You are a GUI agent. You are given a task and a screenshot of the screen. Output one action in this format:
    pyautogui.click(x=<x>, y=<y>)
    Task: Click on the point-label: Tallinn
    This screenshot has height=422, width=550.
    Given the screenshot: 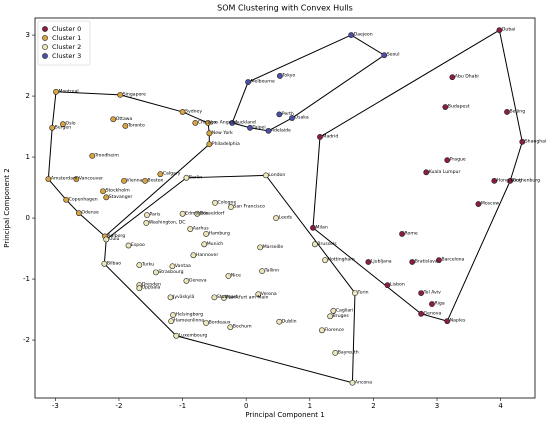 What is the action you would take?
    pyautogui.click(x=272, y=271)
    